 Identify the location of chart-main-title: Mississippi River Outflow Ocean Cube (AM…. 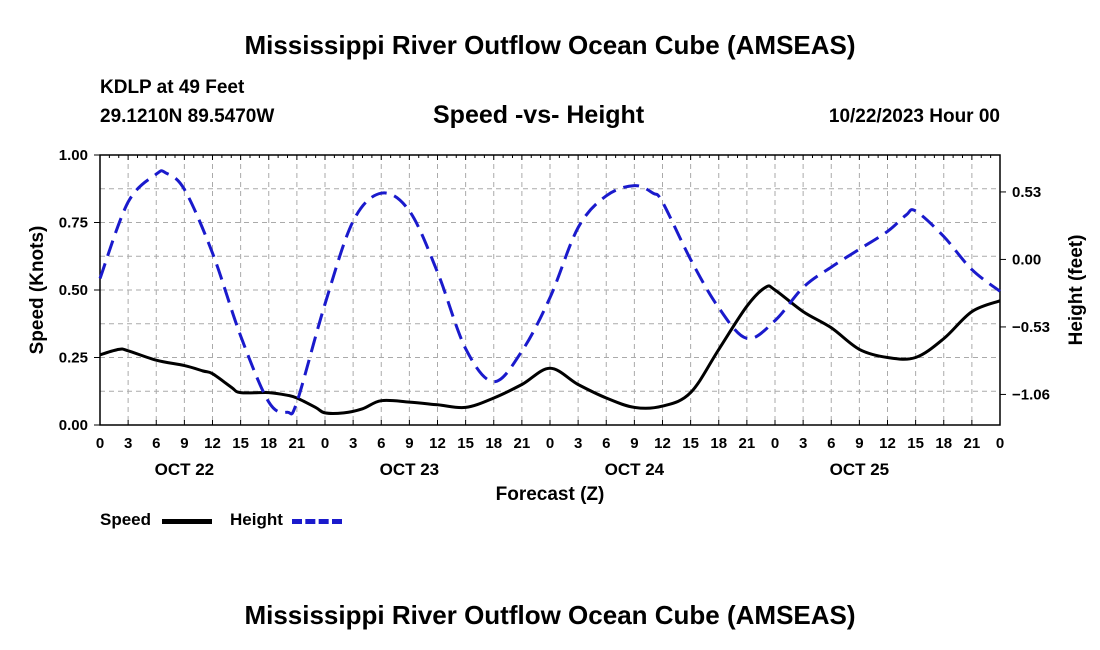
(550, 45).